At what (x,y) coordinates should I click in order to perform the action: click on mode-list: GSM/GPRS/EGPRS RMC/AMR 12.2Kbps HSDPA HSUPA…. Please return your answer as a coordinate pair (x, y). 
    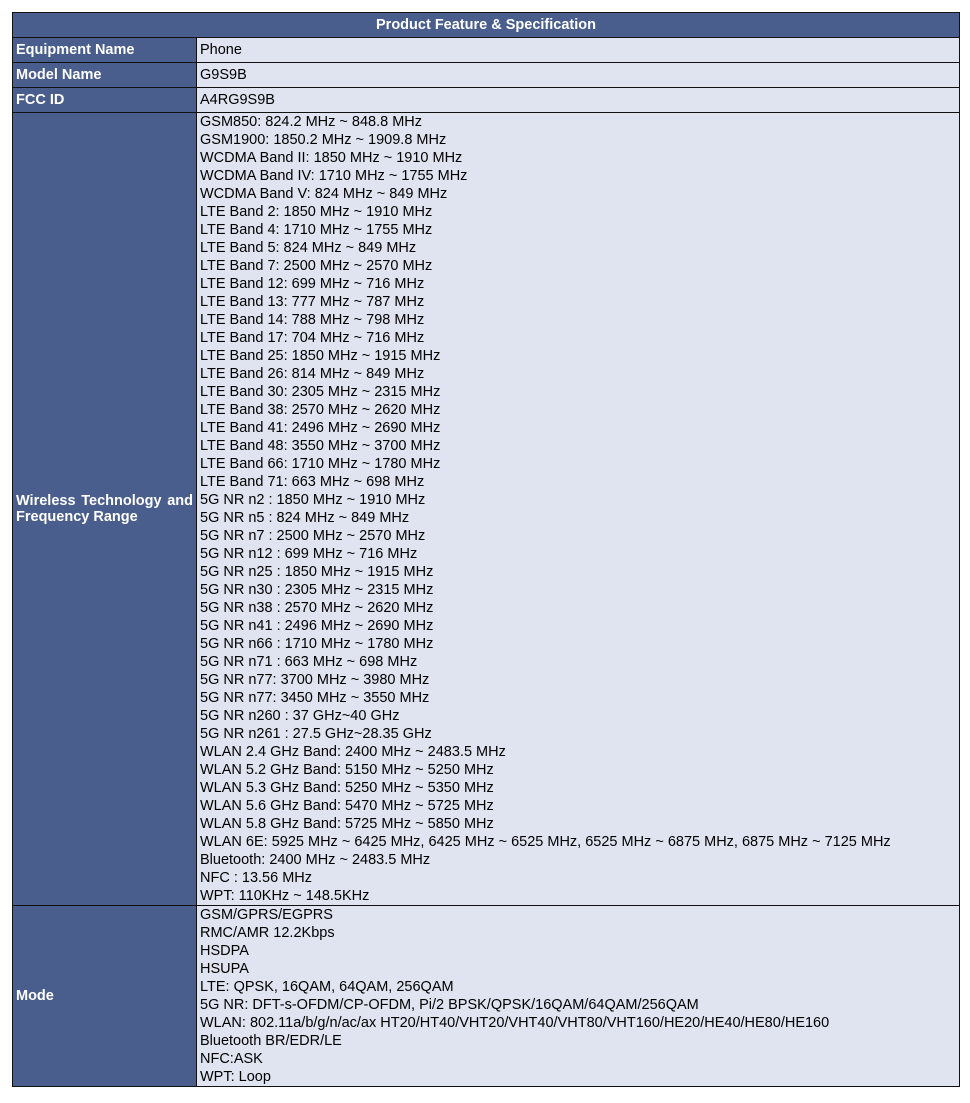
    Looking at the image, I should click on (578, 996).